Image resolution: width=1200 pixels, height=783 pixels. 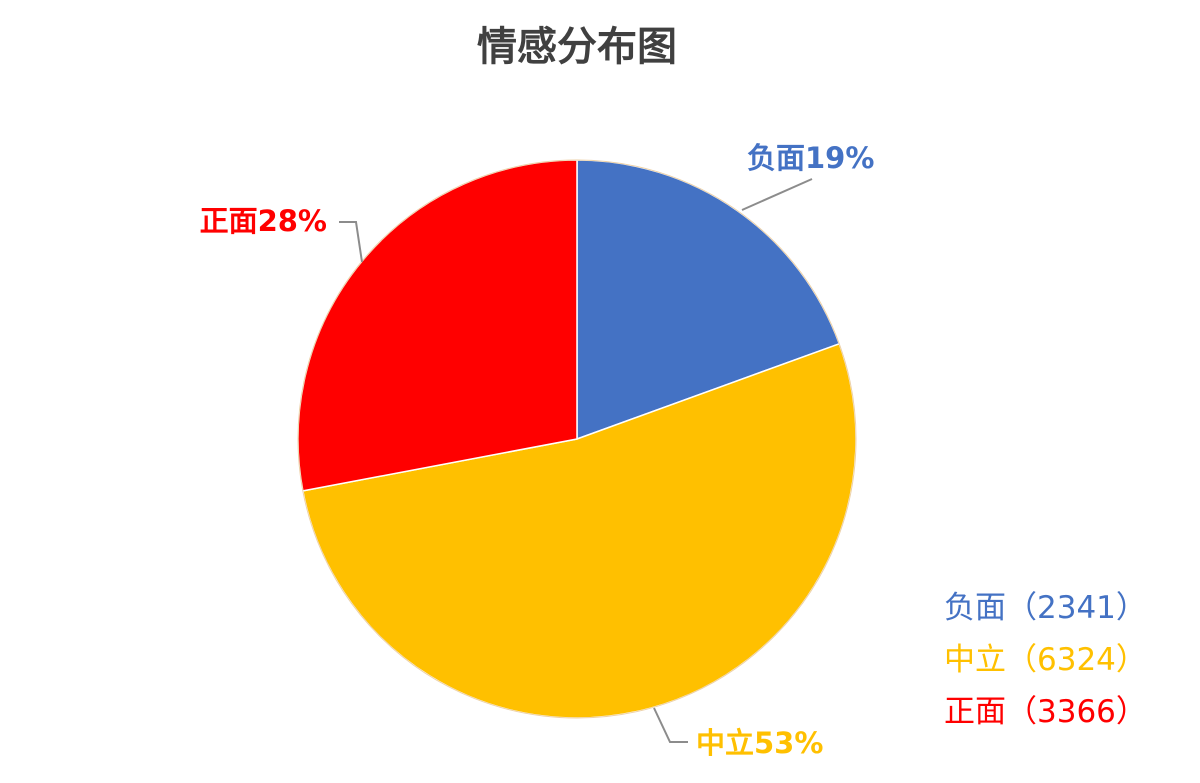 I want to click on data-label-positive: 正面28%, so click(x=263, y=221).